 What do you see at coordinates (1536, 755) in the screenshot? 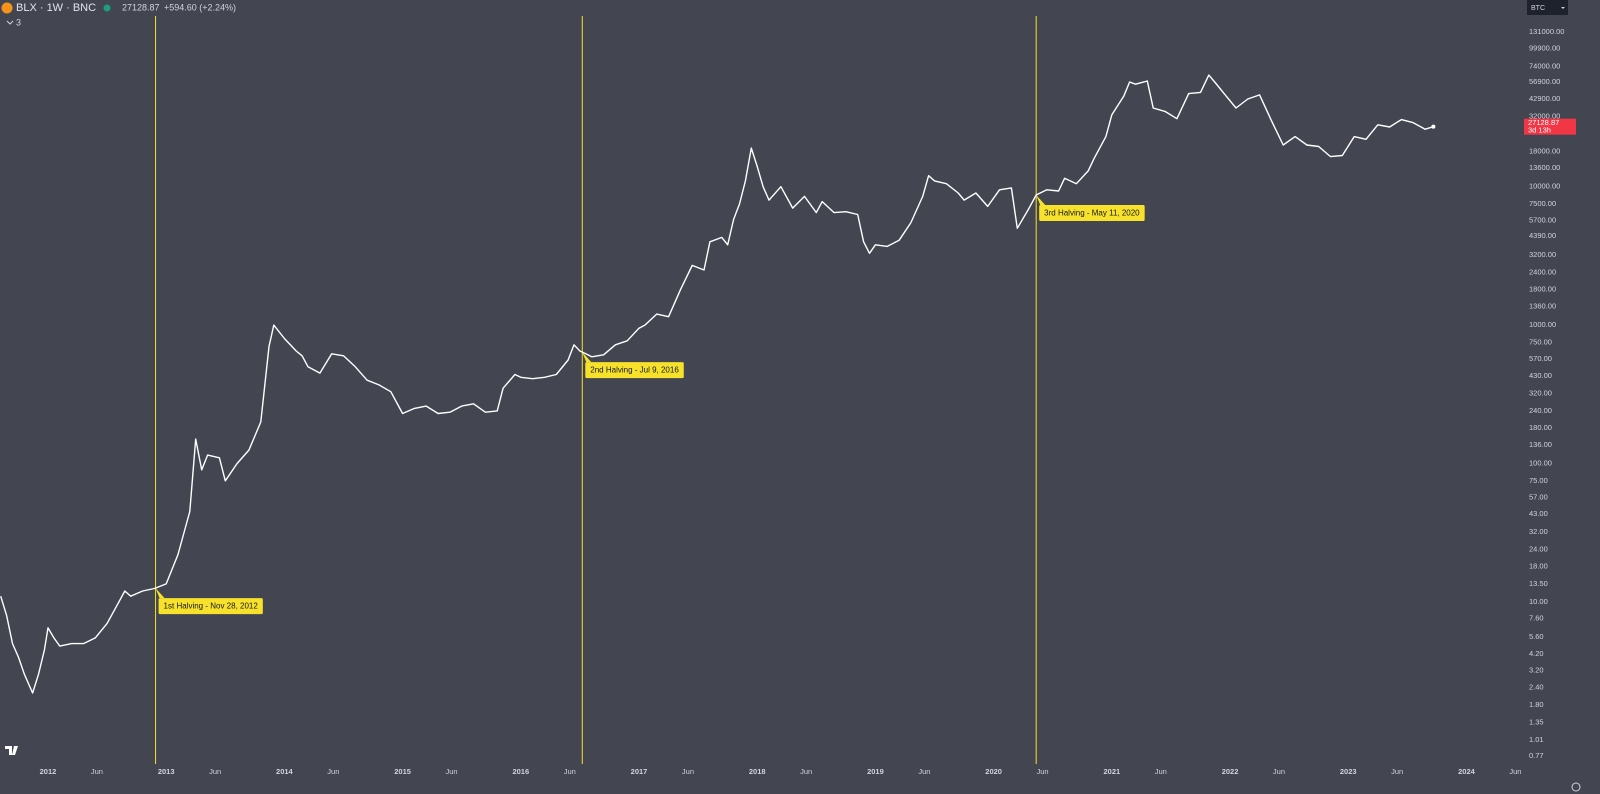
I see `y-tick-label: 0.77` at bounding box center [1536, 755].